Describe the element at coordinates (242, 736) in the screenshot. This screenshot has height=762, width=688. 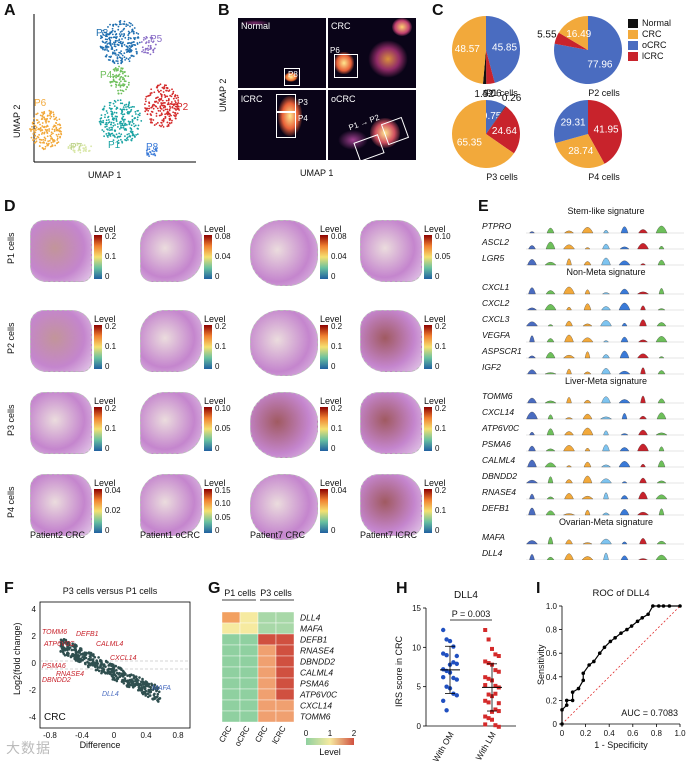
I see `heatmap-col-label: oCRC` at that location.